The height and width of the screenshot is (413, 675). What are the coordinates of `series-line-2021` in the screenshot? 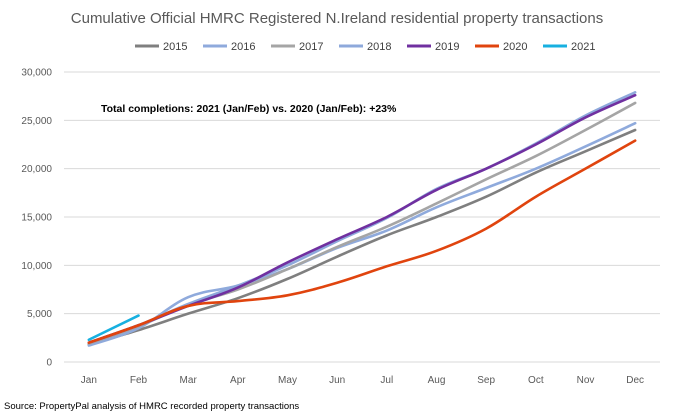 It's located at (113, 328).